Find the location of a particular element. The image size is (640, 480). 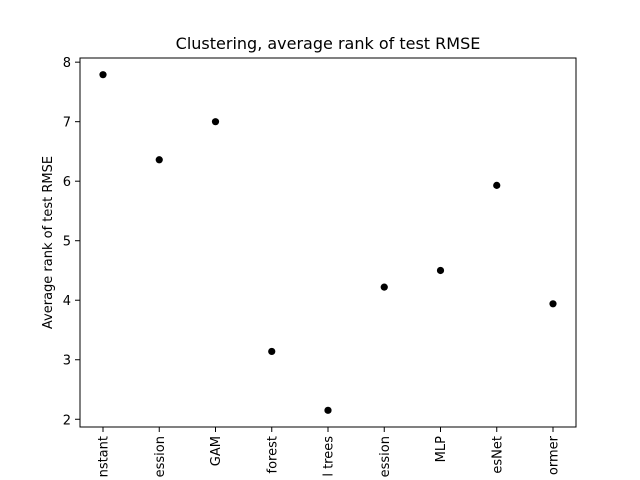

y-tick-label: 4 is located at coordinates (67, 301).